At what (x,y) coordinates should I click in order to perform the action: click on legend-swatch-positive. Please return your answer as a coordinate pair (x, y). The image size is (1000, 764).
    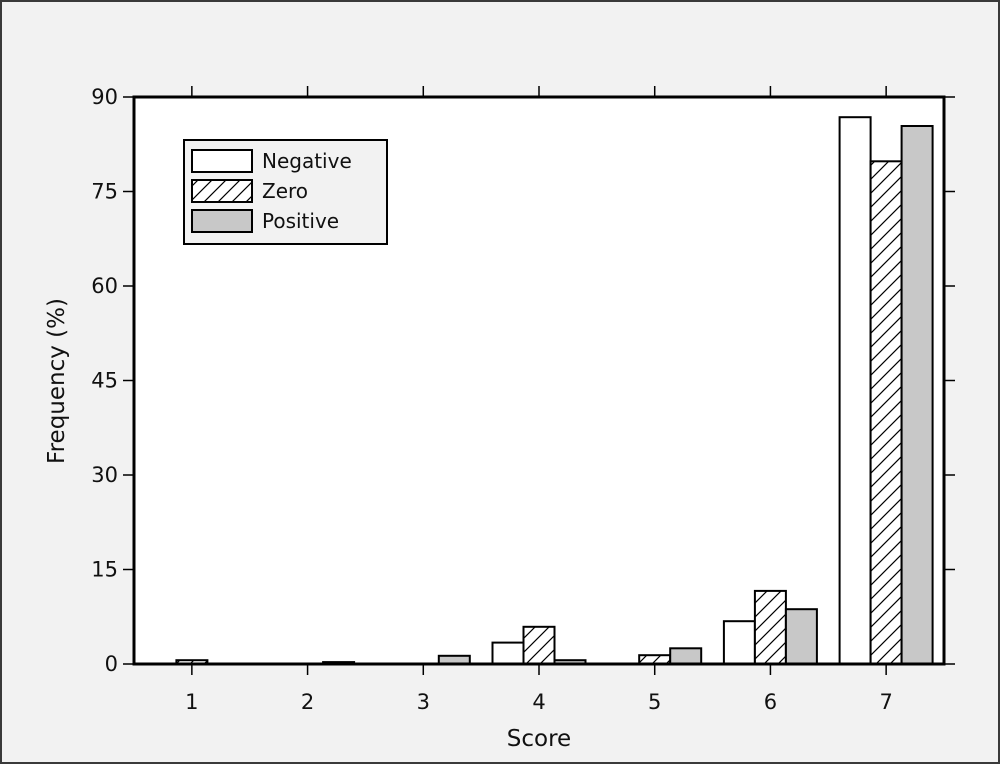
    Looking at the image, I should click on (222, 221).